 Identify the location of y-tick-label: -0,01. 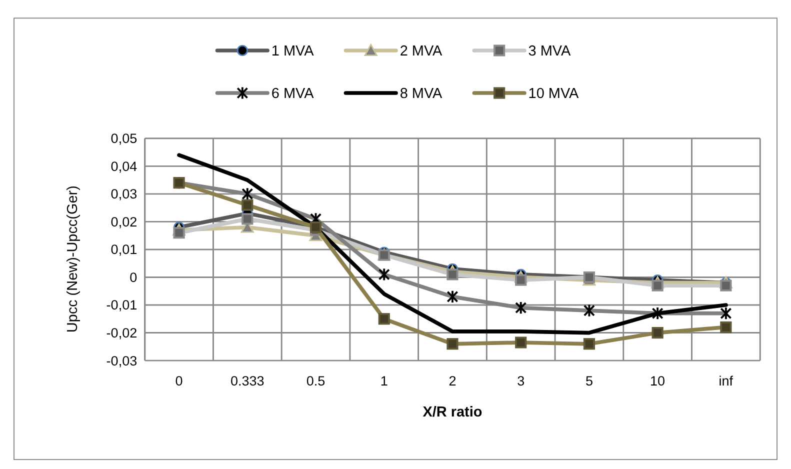
(122, 305).